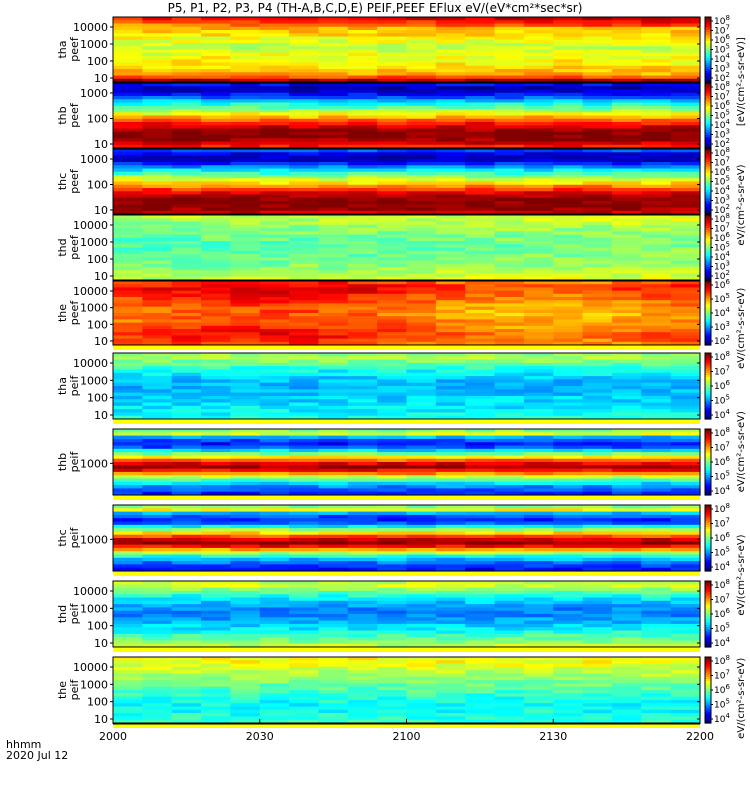  What do you see at coordinates (741, 81) in the screenshot?
I see `colorbar-unit-label: [eV/(cm²-s-sr-eV)]` at bounding box center [741, 81].